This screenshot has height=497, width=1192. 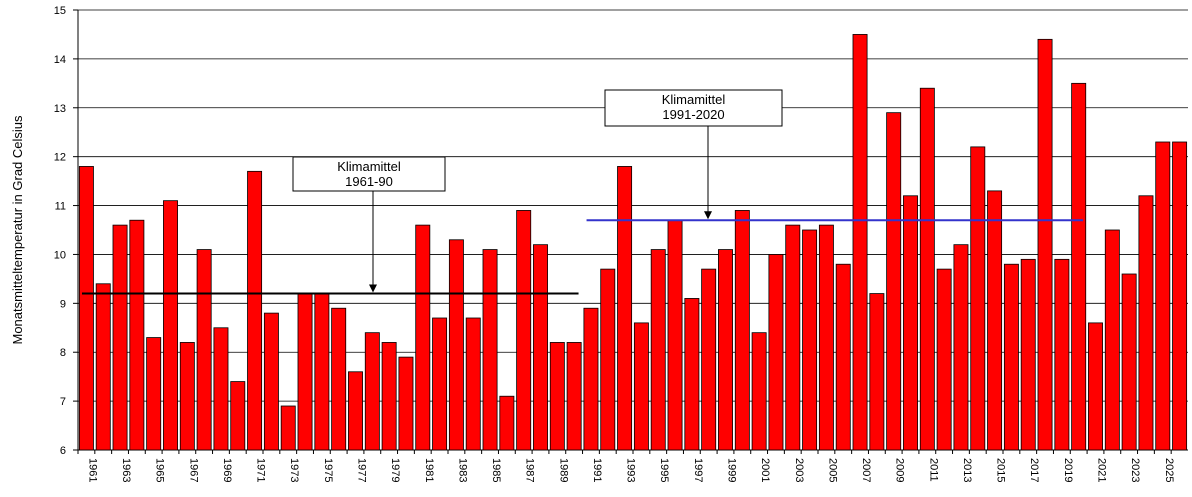 What do you see at coordinates (63, 402) in the screenshot?
I see `y-tick-label: 7` at bounding box center [63, 402].